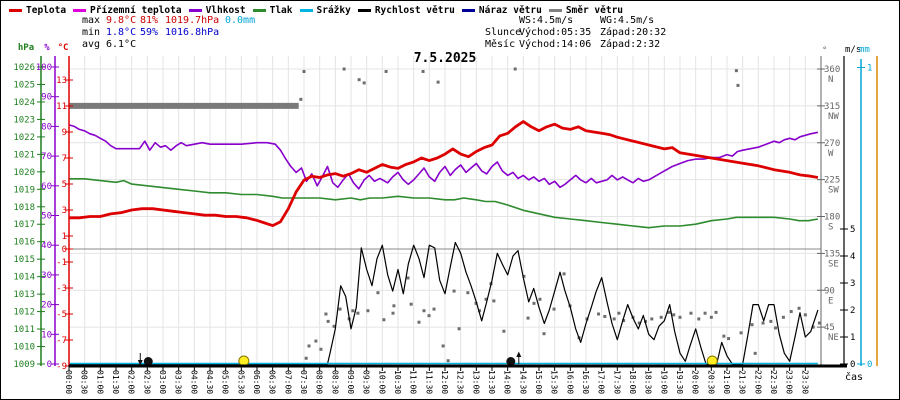 This screenshot has width=900, height=400. I want to click on legend-item-smer-vetru: Směr větru, so click(585, 10).